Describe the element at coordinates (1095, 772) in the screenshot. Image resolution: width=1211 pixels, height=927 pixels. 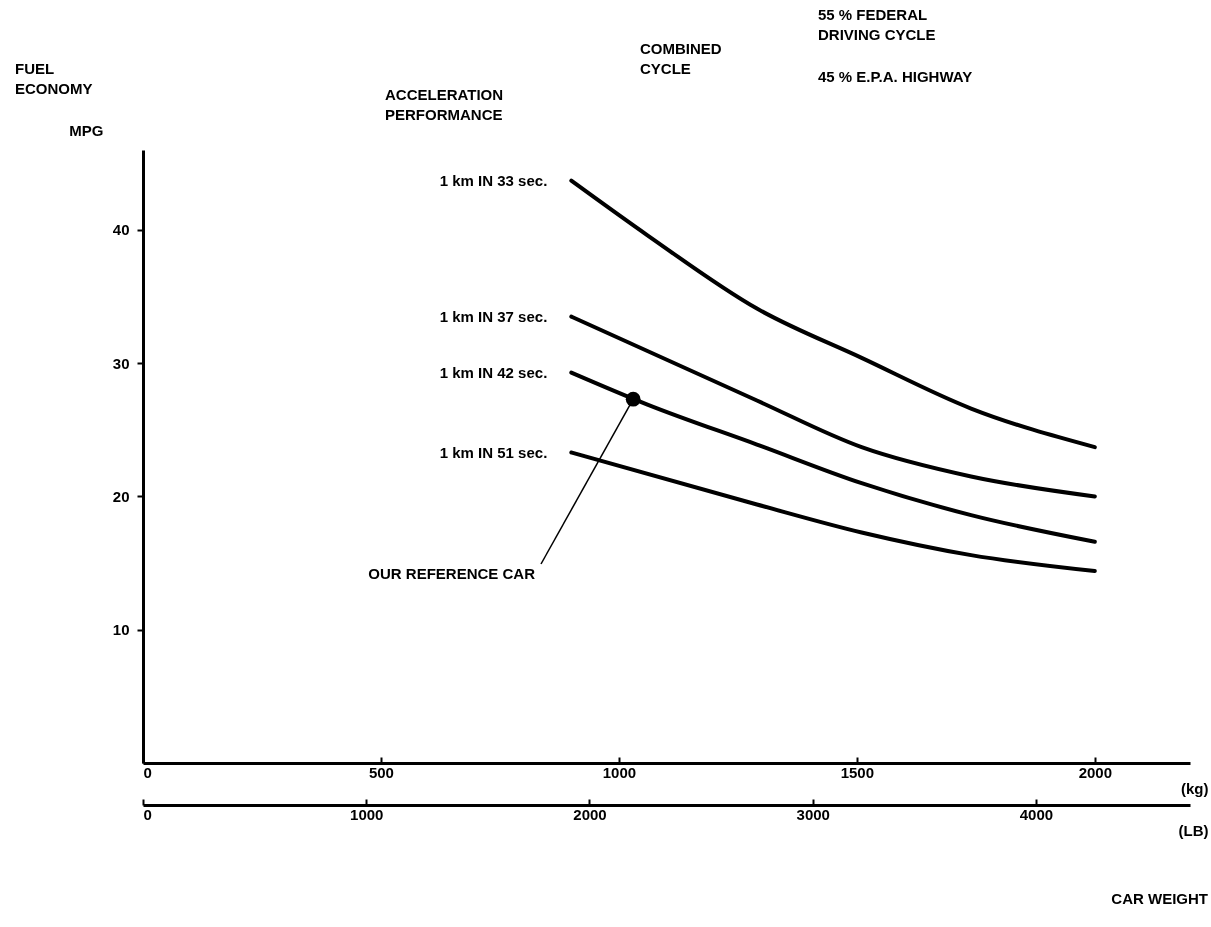
I see `x-tick-label: 2000` at that location.